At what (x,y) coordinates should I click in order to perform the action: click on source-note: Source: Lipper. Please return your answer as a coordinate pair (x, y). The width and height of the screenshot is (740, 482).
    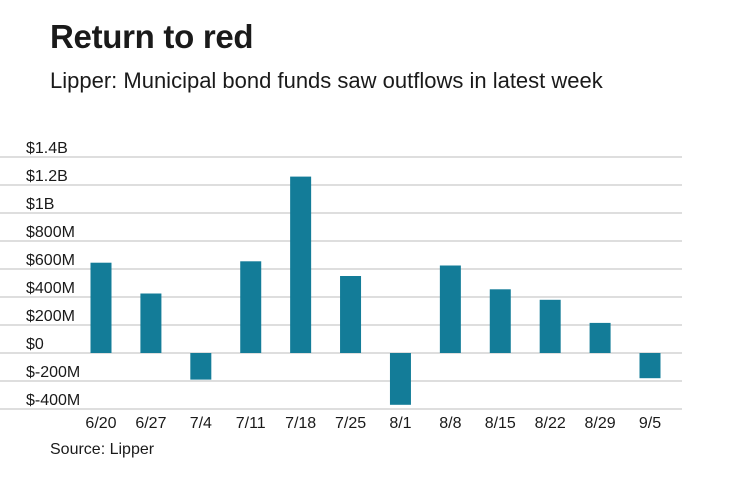
    Looking at the image, I should click on (102, 449).